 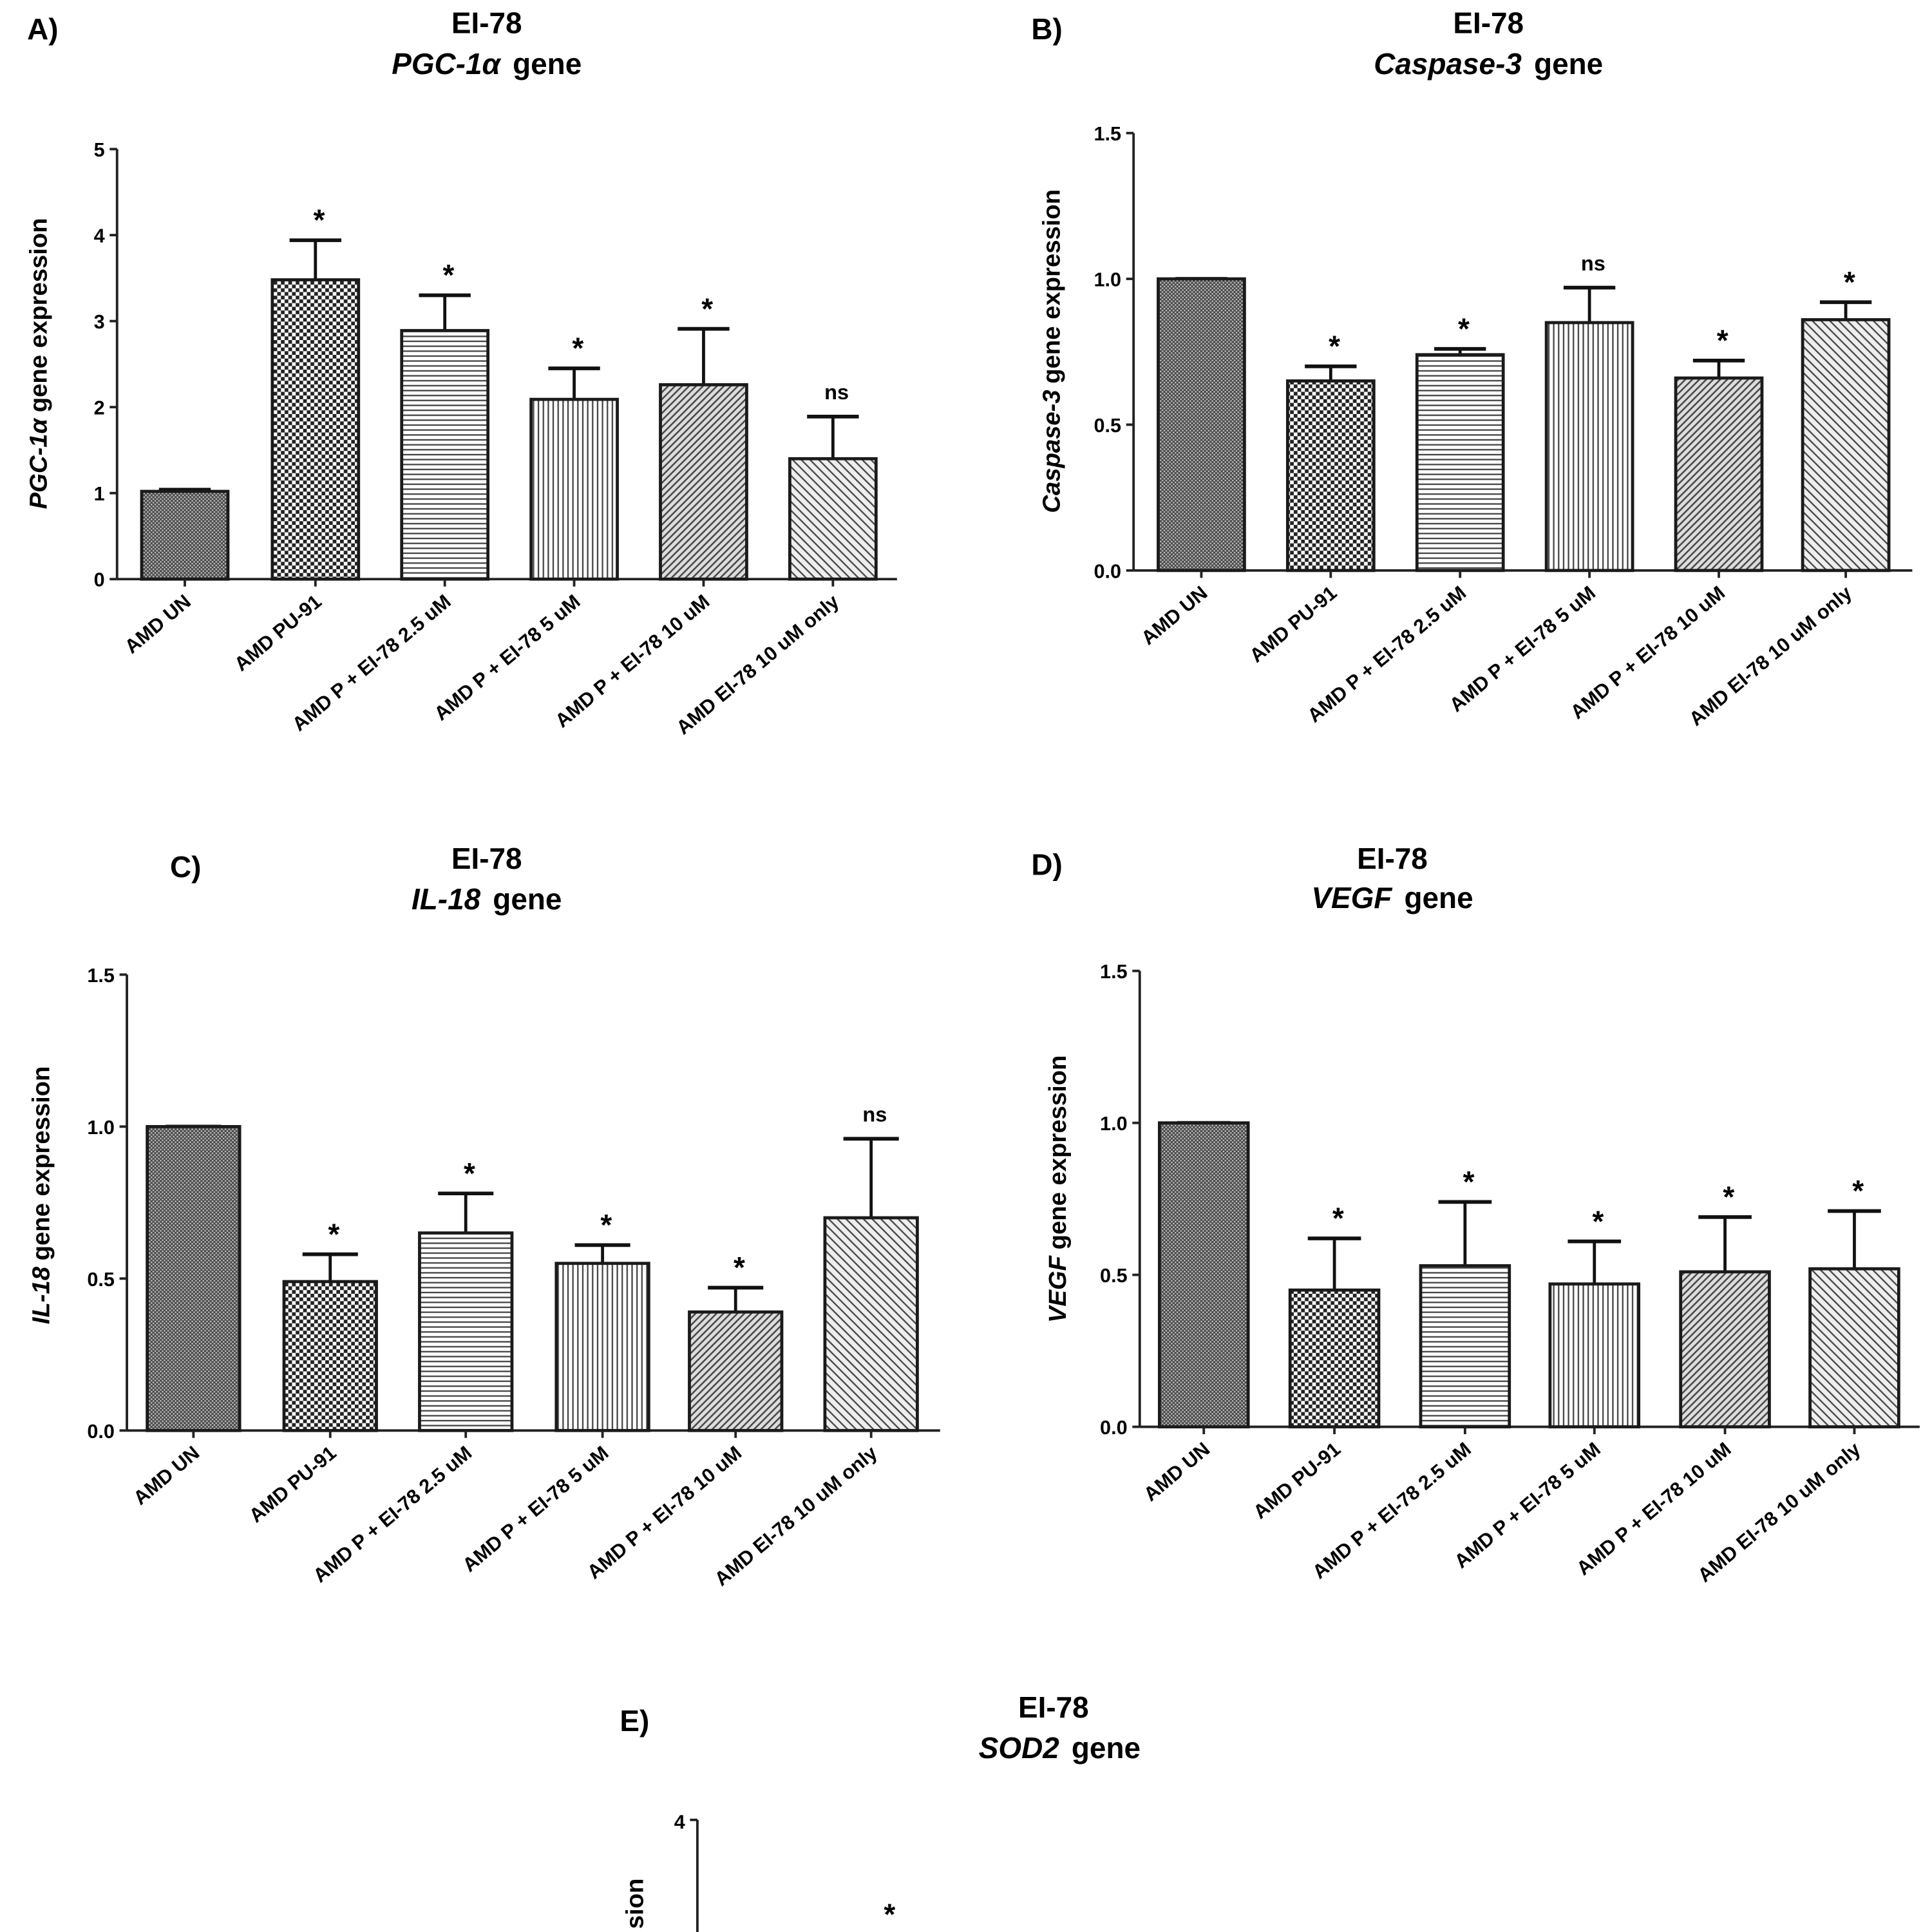 I want to click on panel-label: C), so click(x=185, y=867).